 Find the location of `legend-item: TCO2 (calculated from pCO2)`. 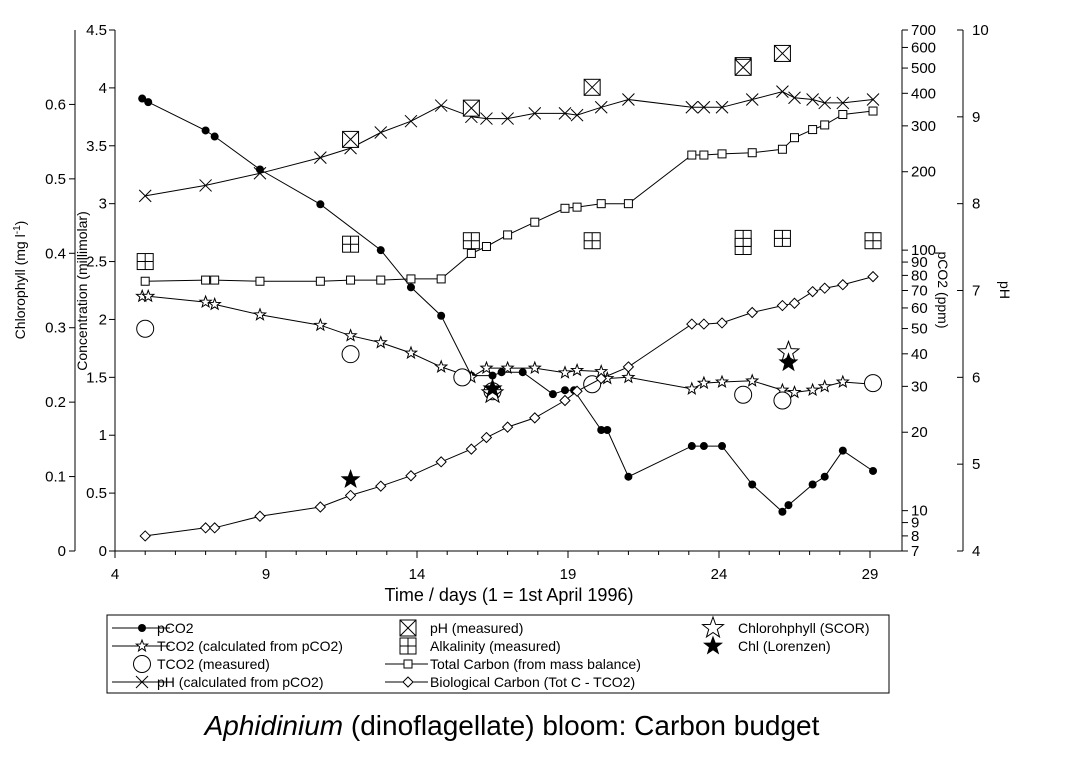

legend-item: TCO2 (calculated from pCO2) is located at coordinates (227, 646).